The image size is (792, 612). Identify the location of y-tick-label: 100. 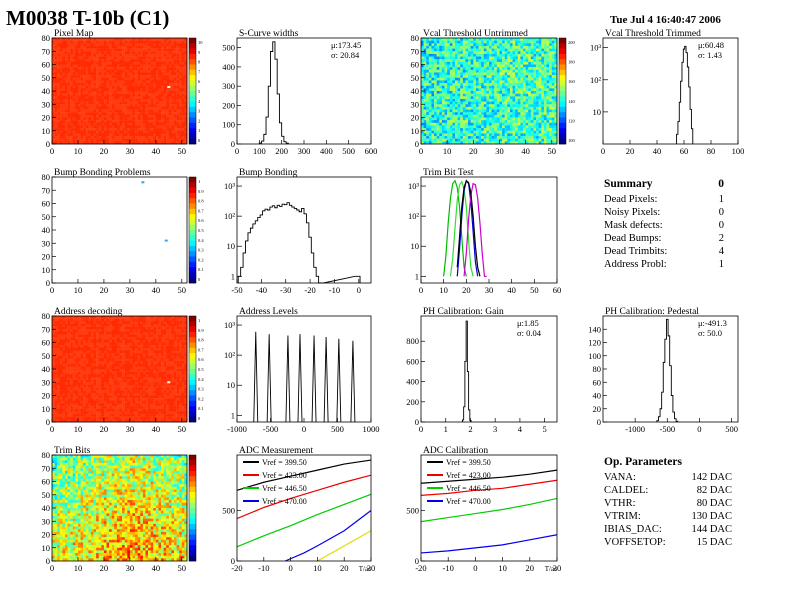
(228, 125).